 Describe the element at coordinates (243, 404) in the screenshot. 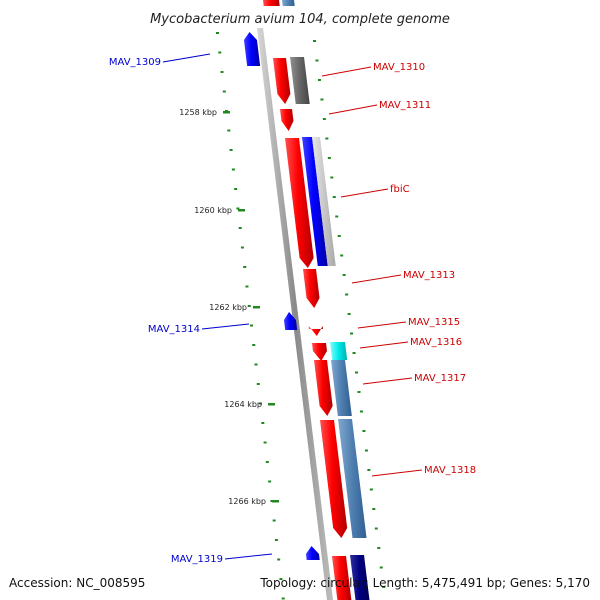

I see `tick-label: 1264 kbp` at that location.